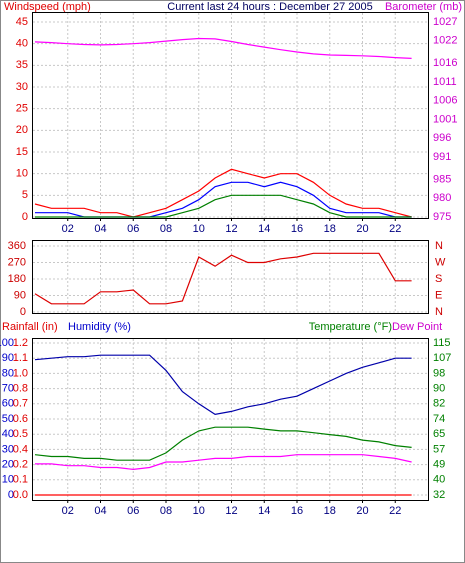  I want to click on y2-tick-label: 1011, so click(445, 82).